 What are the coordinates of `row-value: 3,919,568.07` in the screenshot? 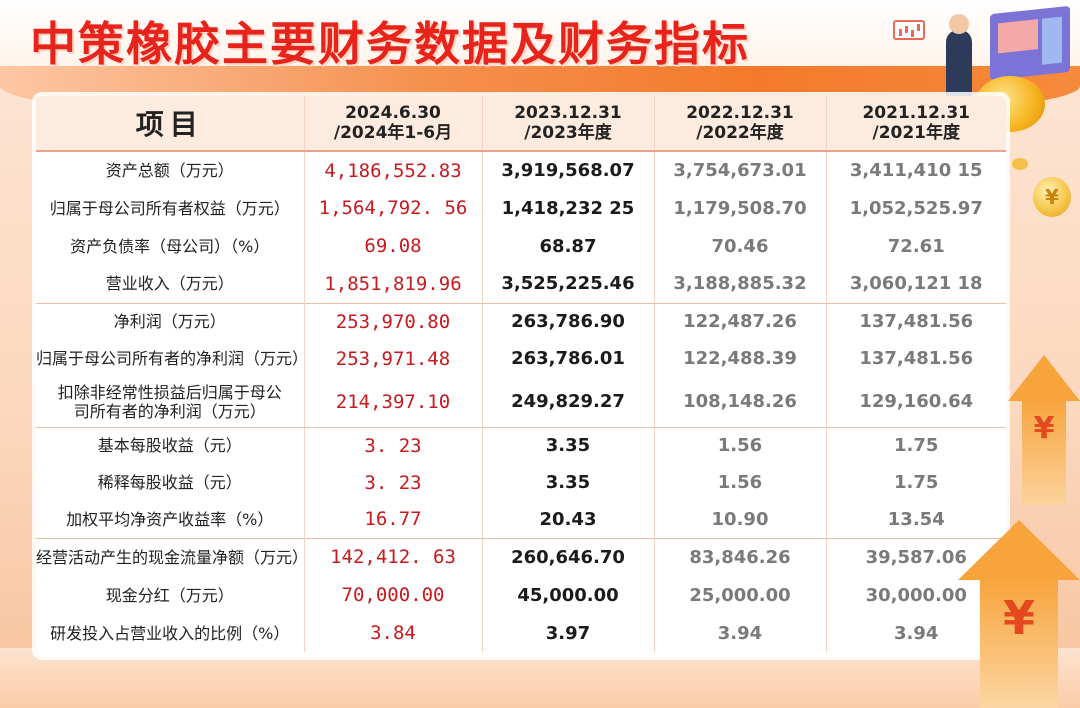 It's located at (567, 170).